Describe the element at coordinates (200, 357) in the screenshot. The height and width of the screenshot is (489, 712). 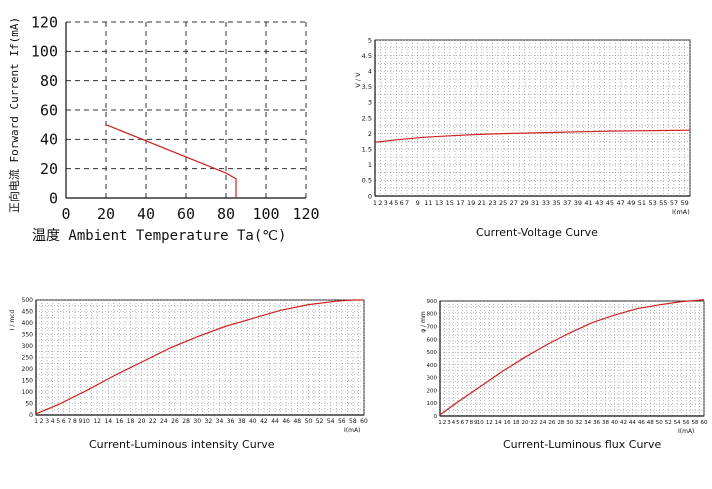
I see `plot-frame` at that location.